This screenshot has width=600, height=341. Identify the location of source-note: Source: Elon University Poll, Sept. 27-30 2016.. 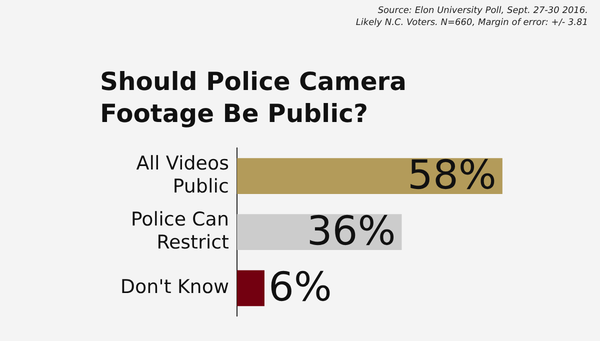
(482, 11).